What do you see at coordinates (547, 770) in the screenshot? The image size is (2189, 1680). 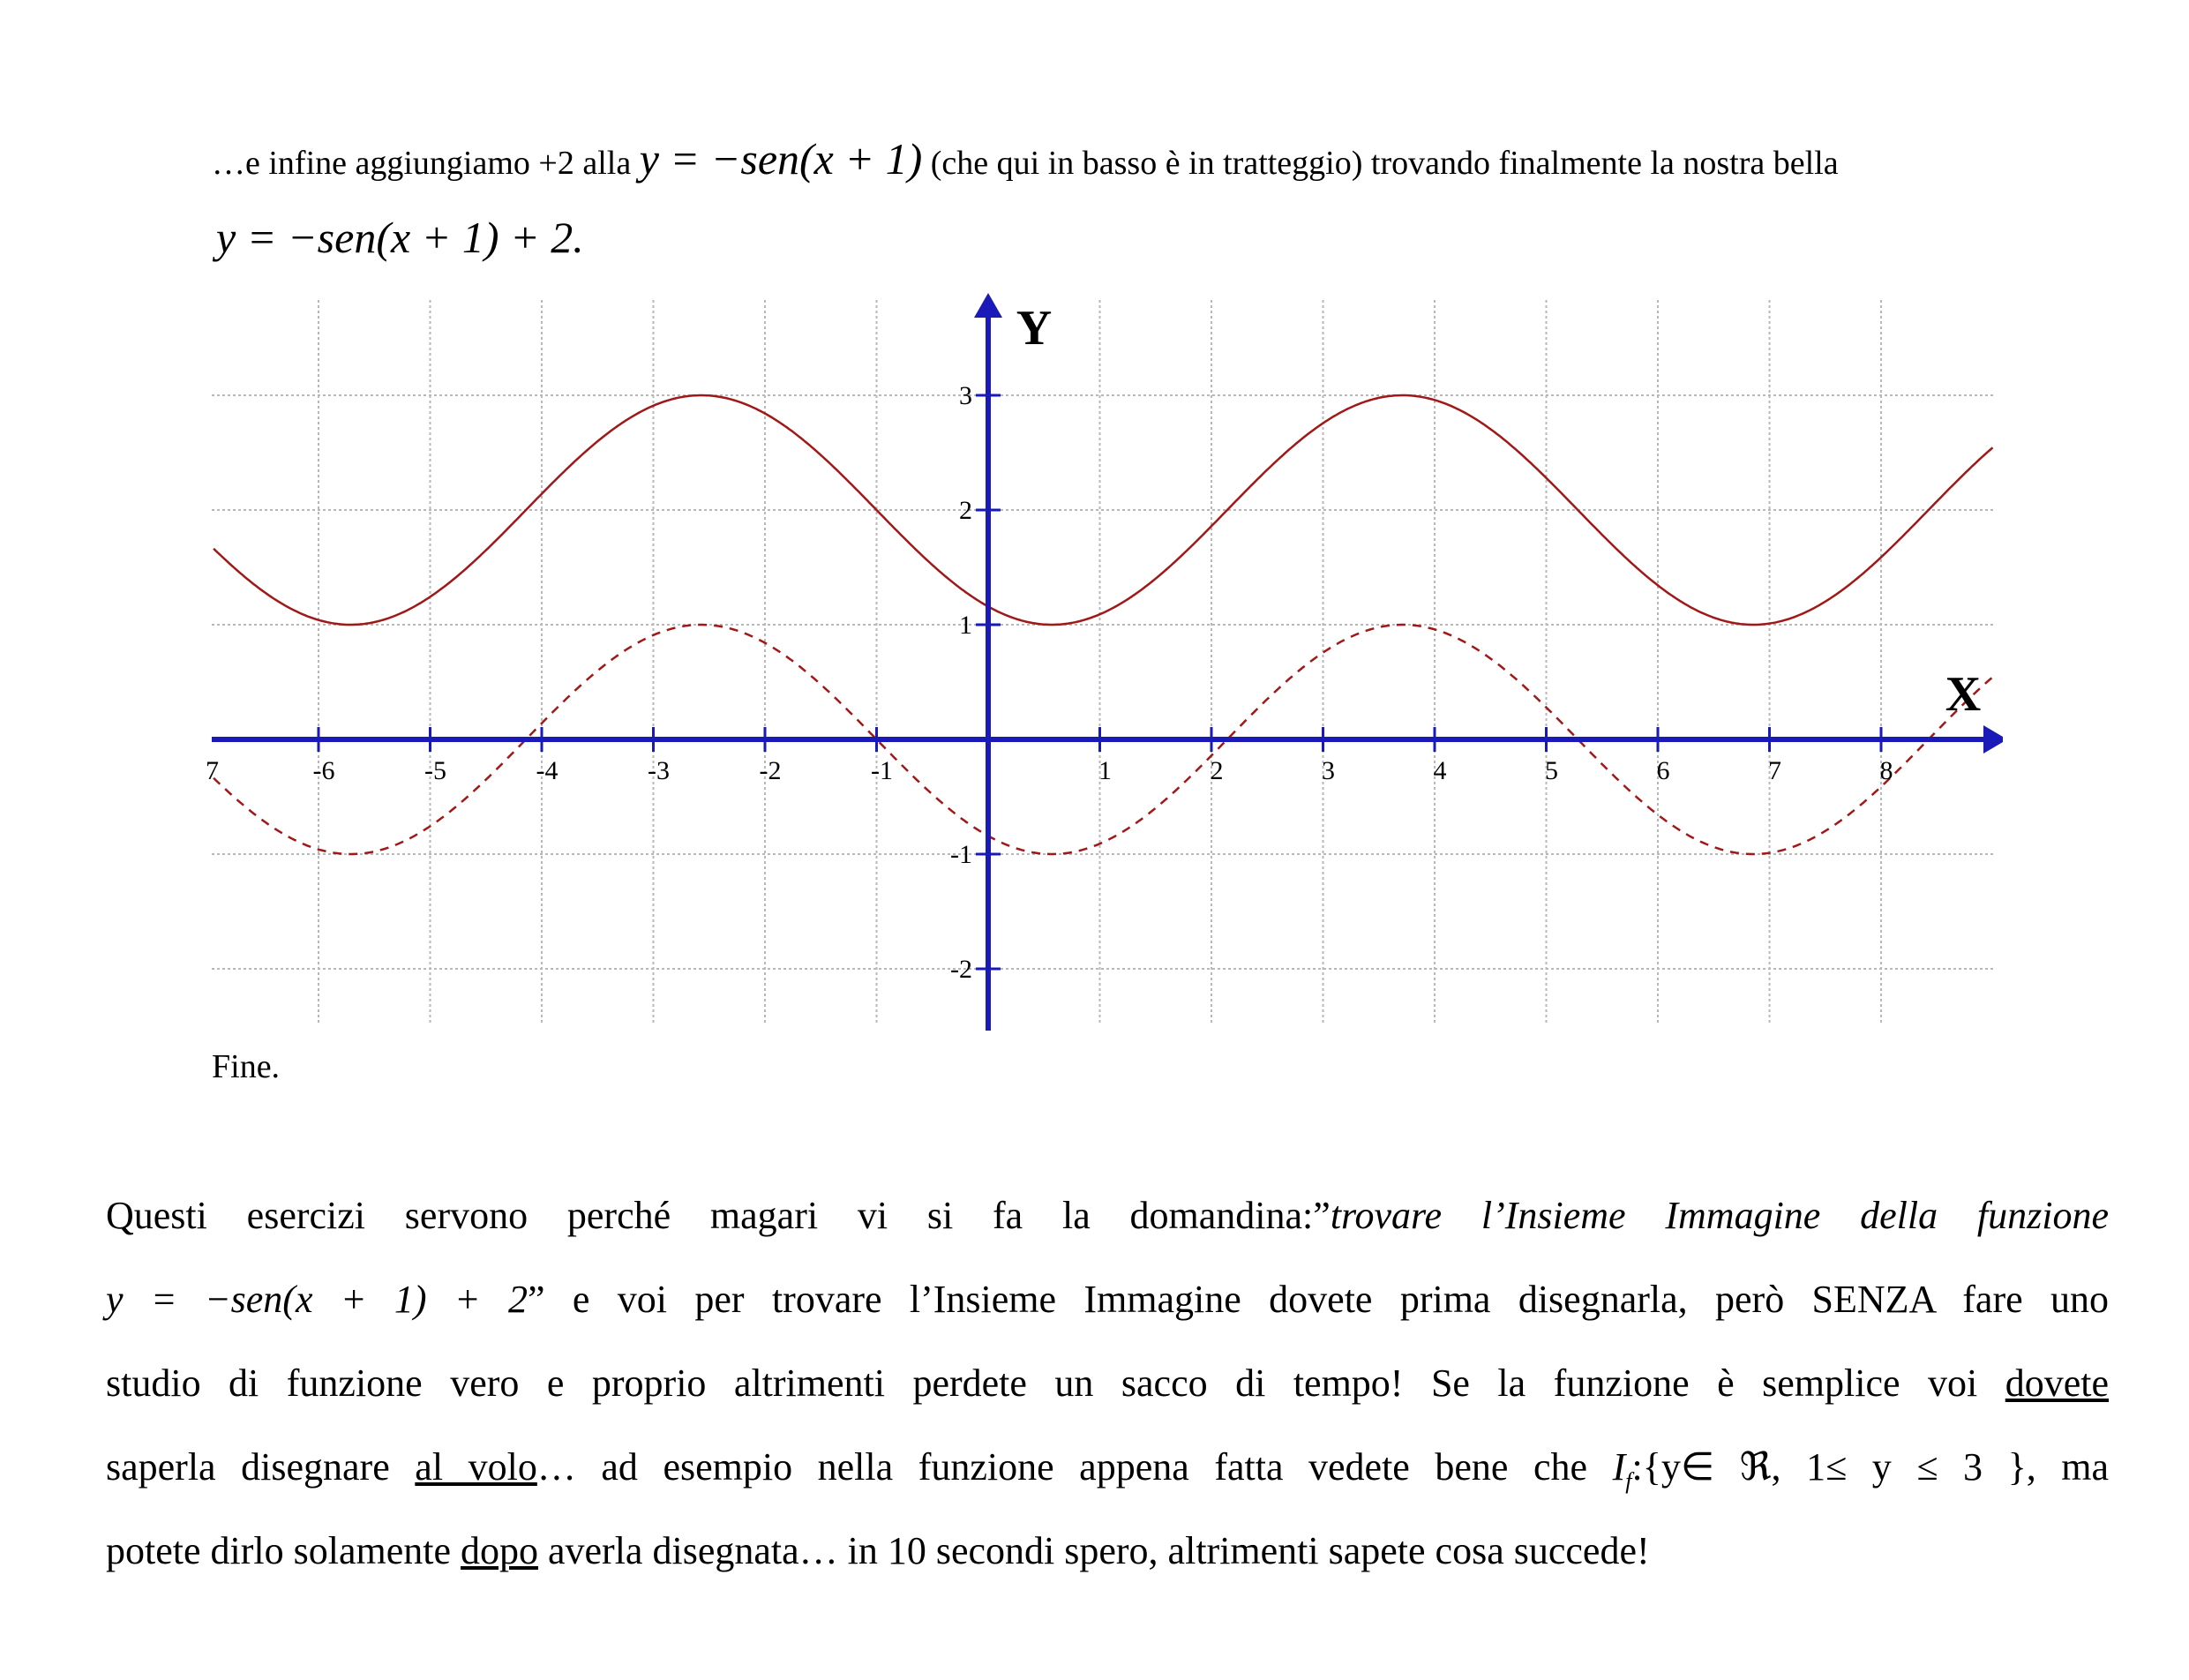 I see `x-tick-label: -4` at bounding box center [547, 770].